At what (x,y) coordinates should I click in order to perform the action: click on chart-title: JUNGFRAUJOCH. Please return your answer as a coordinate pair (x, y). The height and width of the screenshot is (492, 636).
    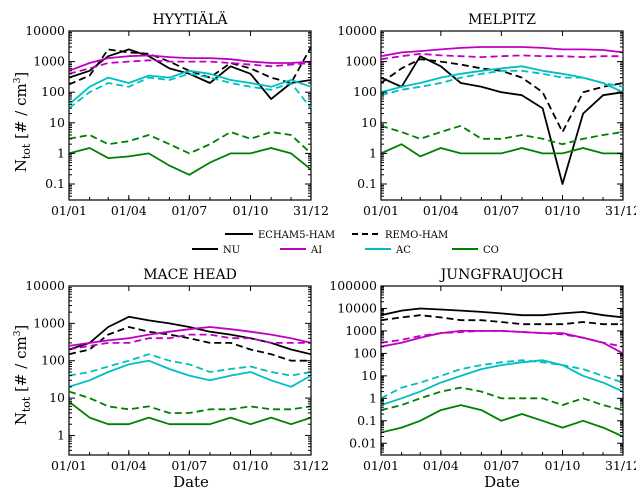
    Looking at the image, I should click on (501, 275).